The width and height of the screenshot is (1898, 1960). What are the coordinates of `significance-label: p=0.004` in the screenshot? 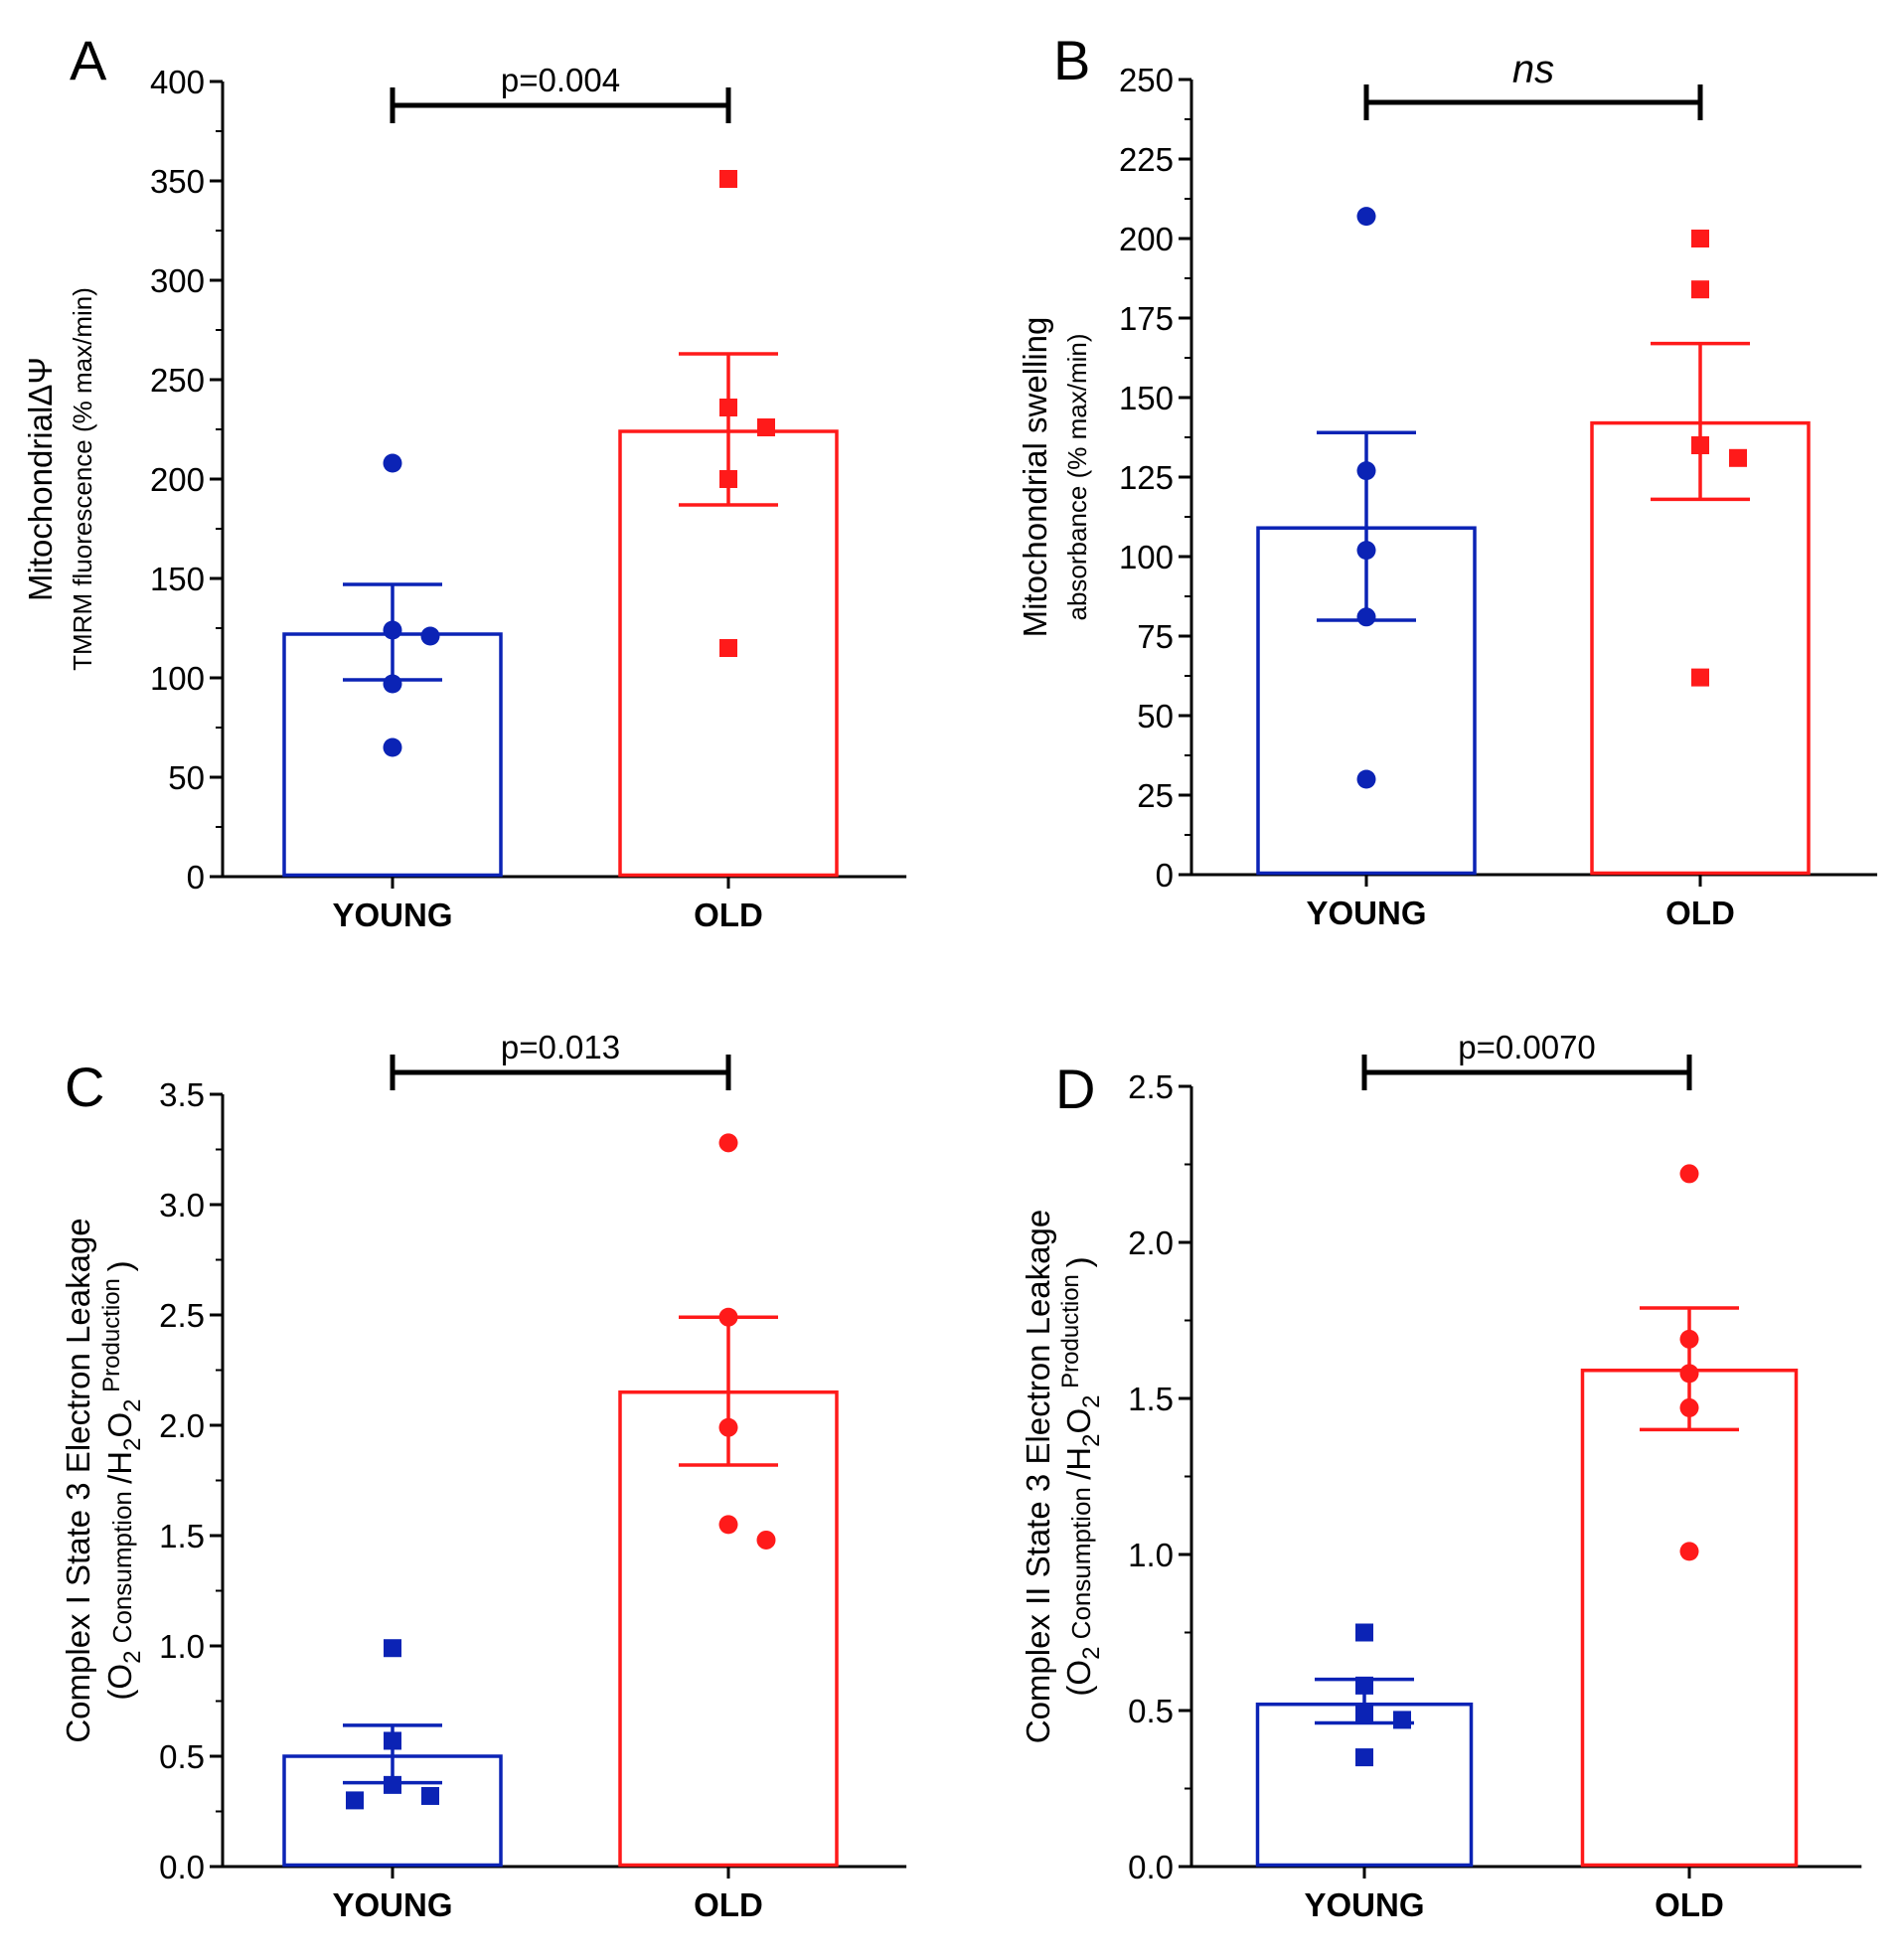 It's located at (560, 80).